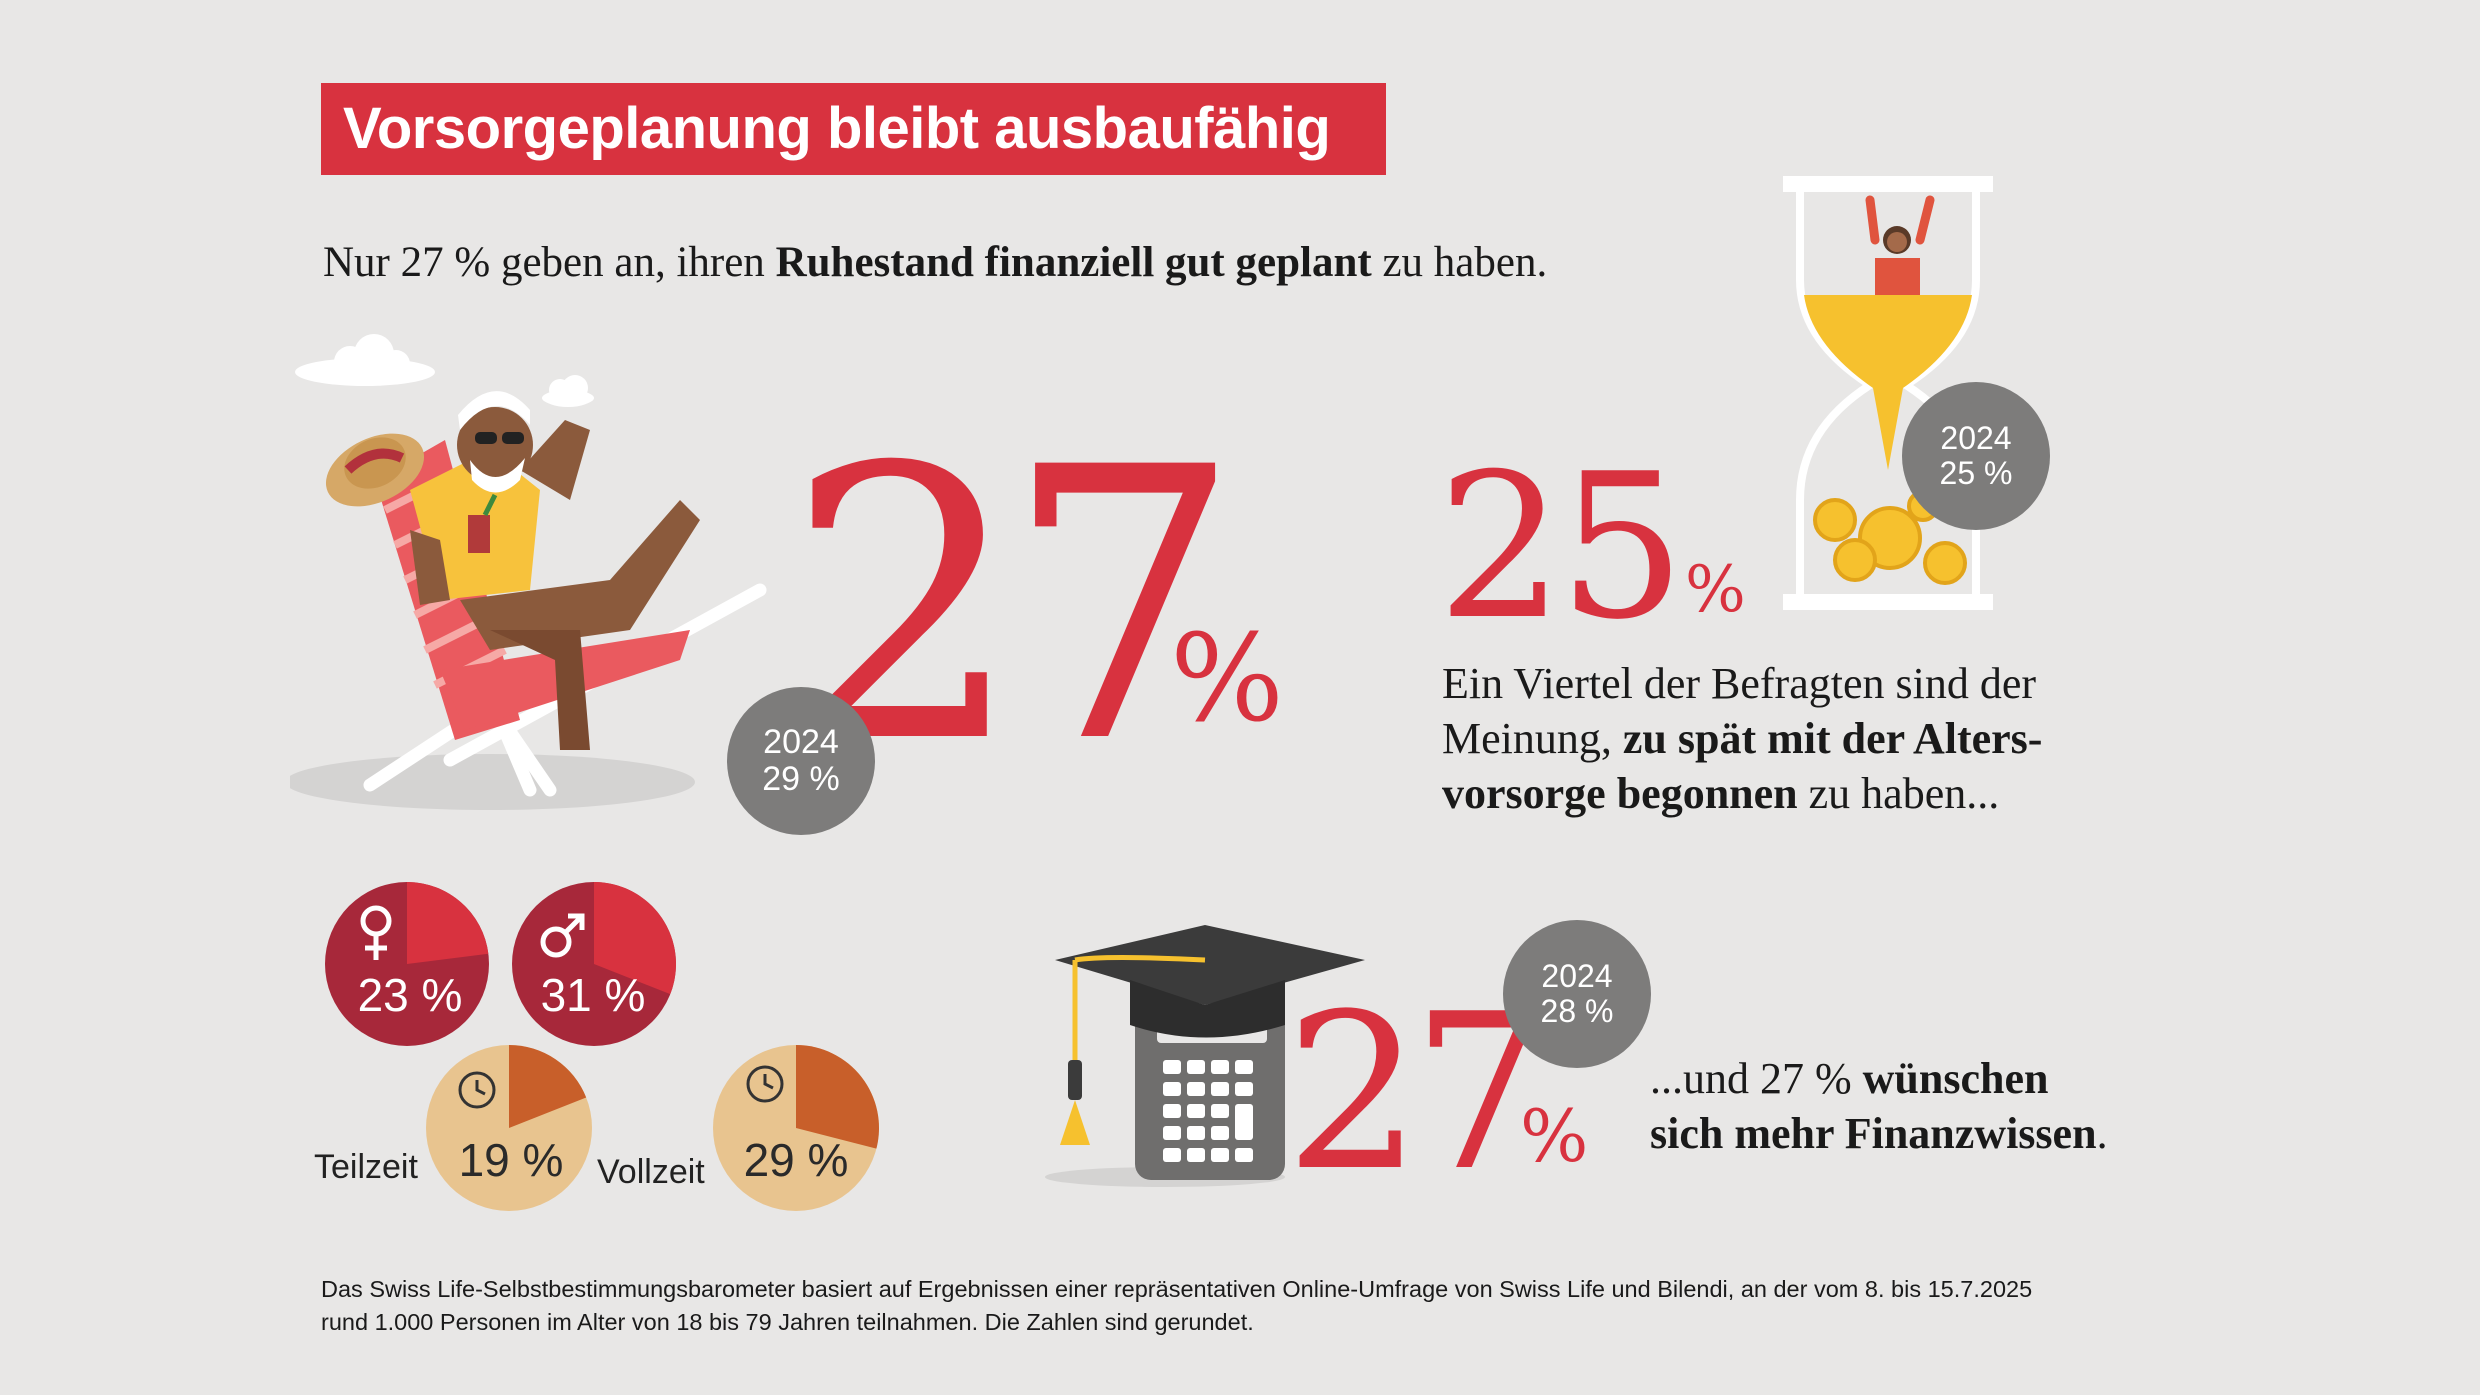 This screenshot has width=2480, height=1395. I want to click on parttime-label: Teilzeit, so click(366, 1167).